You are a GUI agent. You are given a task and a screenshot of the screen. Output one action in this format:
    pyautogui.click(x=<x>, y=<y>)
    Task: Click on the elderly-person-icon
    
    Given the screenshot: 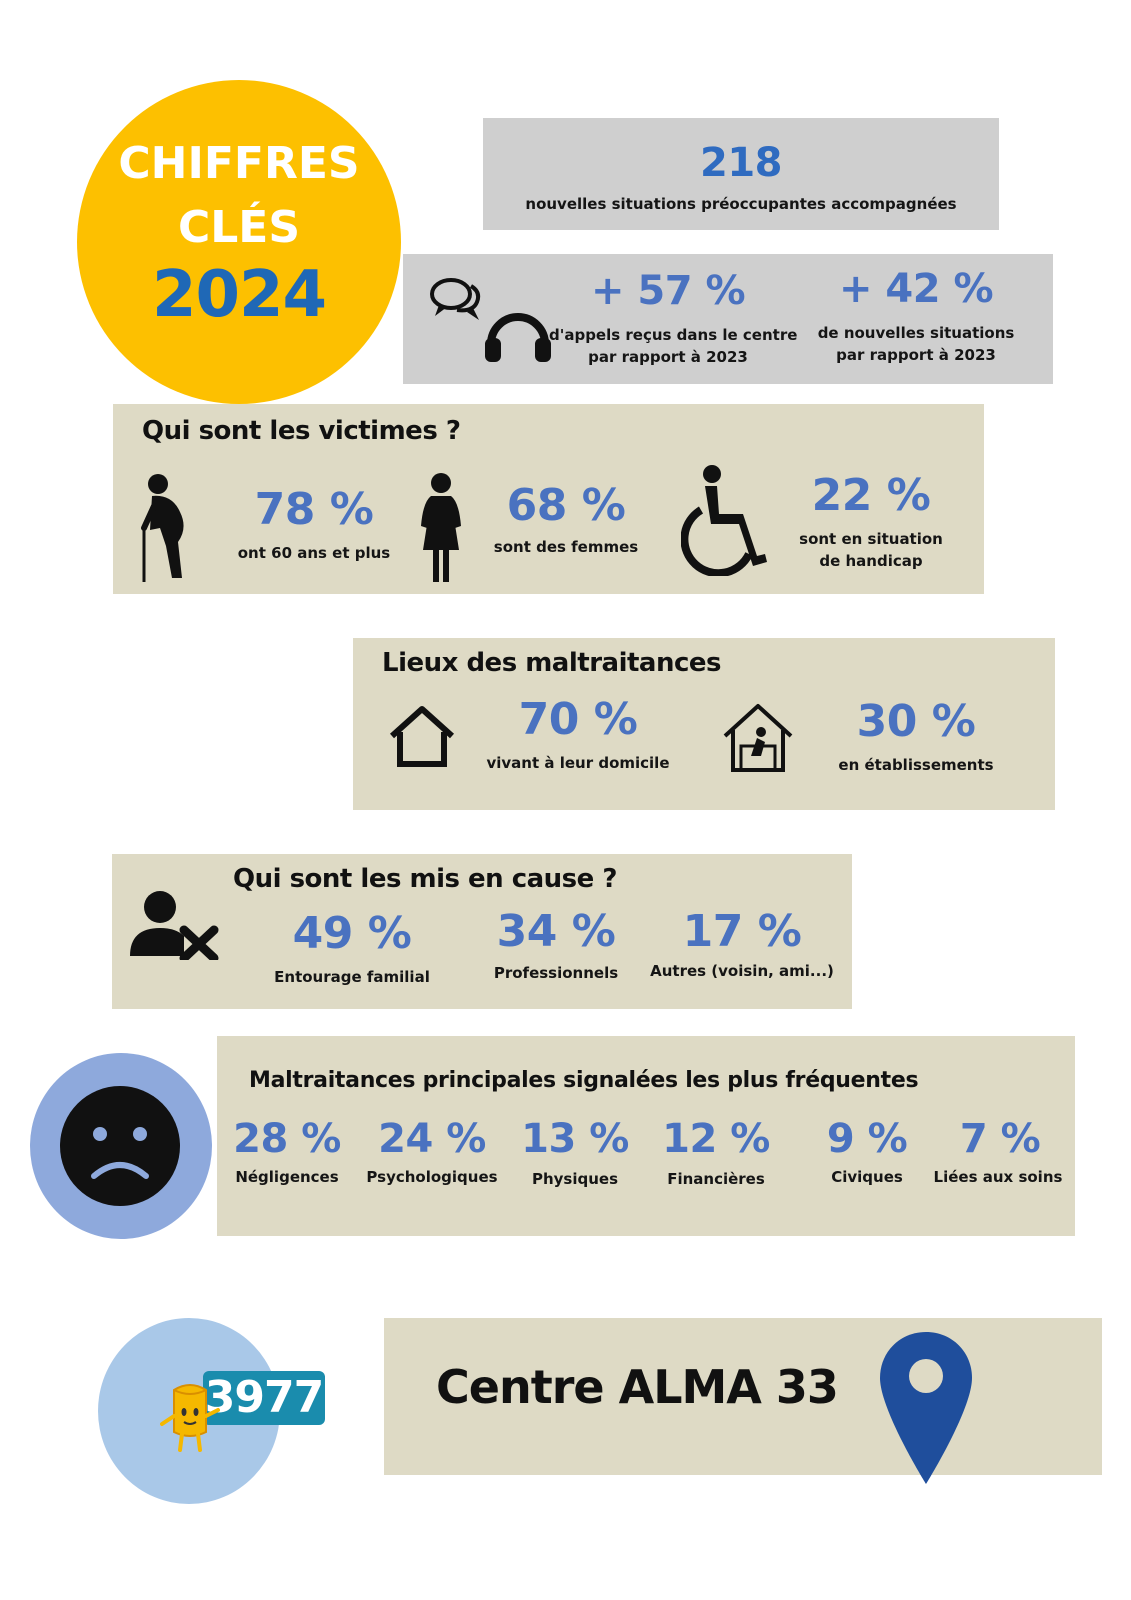 What is the action you would take?
    pyautogui.click(x=162, y=528)
    